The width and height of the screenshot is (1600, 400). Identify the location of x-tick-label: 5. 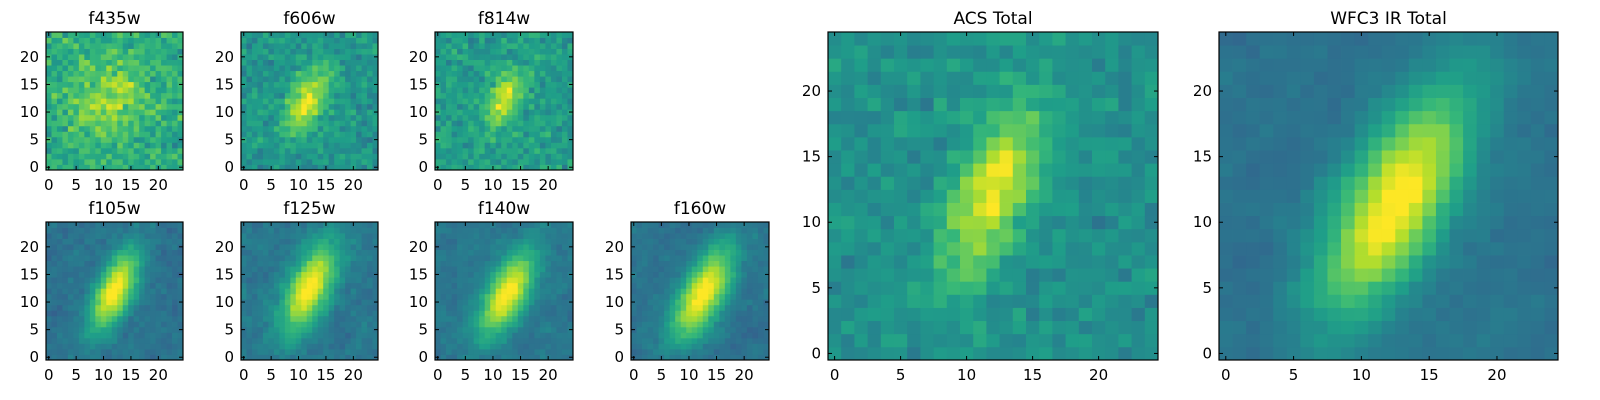
(76, 375).